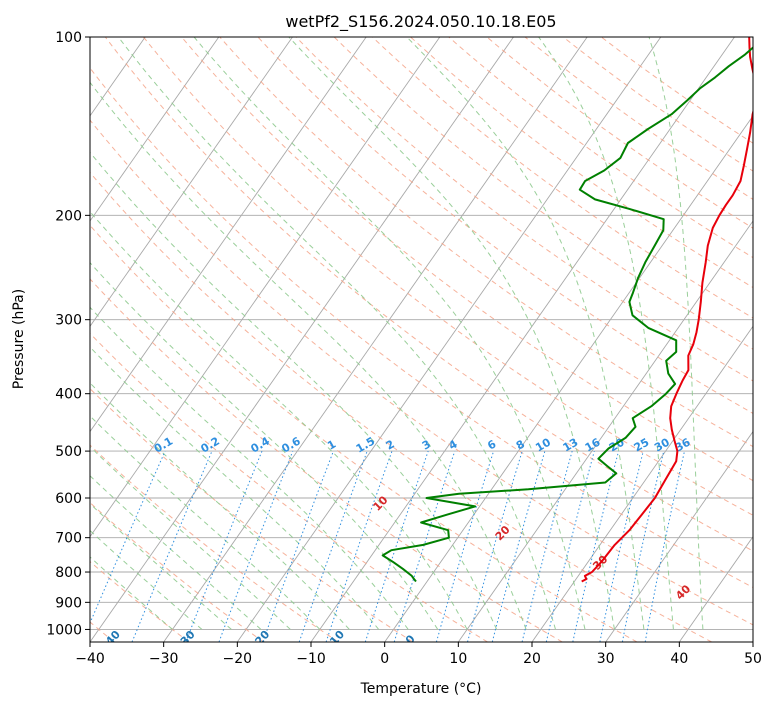  I want to click on mixing-ratio-label: 6, so click(491, 444).